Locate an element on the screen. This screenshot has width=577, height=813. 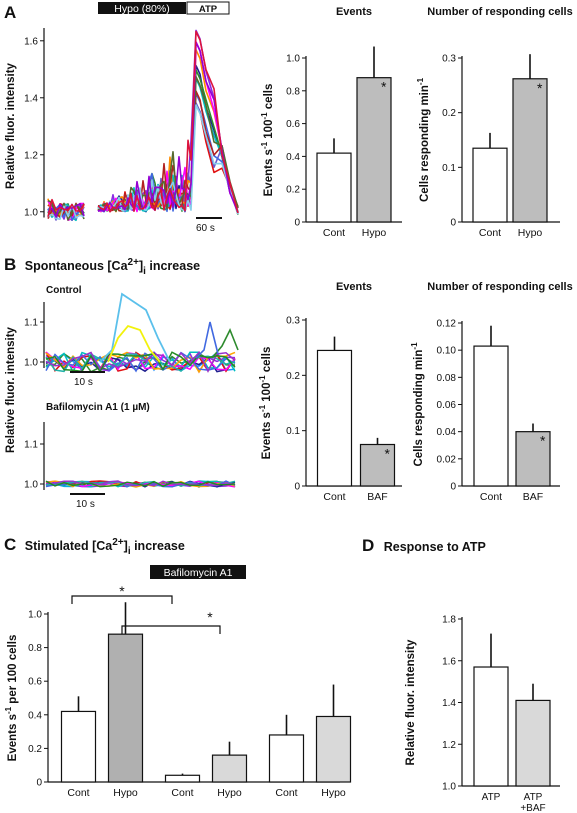
y-tick-label: 0.08 is located at coordinates (447, 378).